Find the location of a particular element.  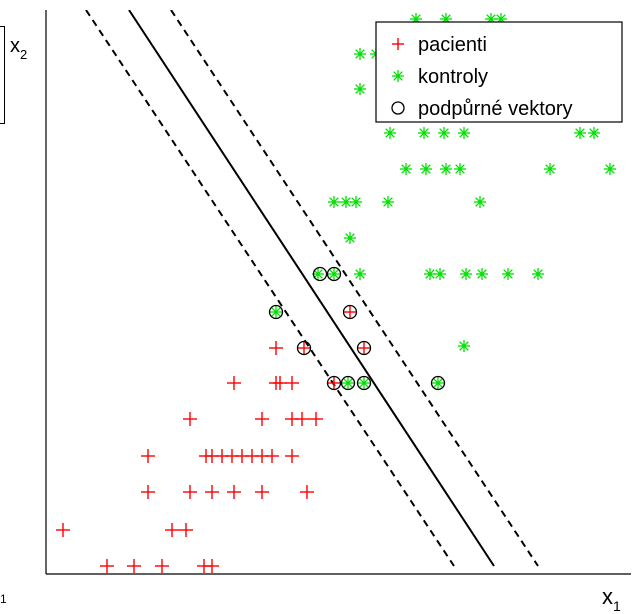

legend: pacienti kontroly podpůrné vektory is located at coordinates (499, 72).